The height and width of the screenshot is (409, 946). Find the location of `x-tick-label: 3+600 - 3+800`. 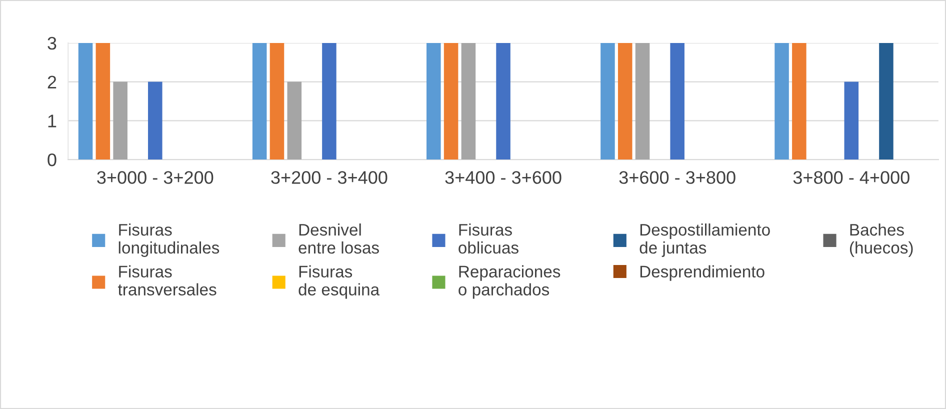

x-tick-label: 3+600 - 3+800 is located at coordinates (677, 177).